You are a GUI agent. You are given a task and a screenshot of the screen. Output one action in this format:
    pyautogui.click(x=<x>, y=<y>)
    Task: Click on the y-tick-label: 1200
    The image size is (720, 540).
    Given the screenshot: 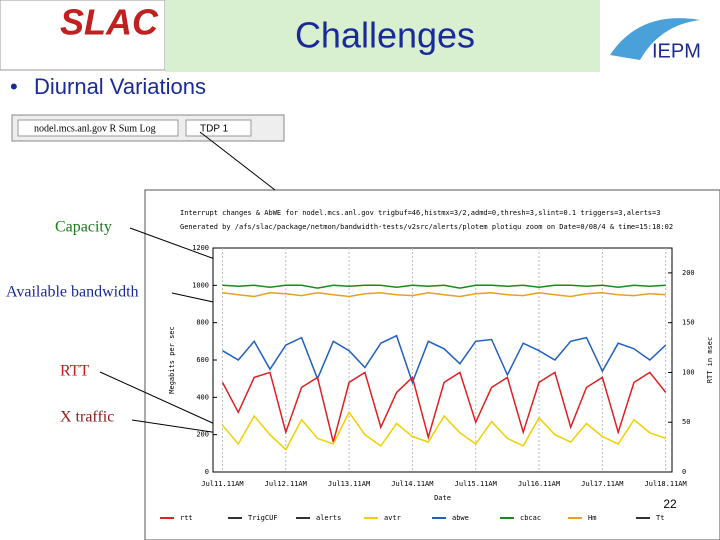 What is the action you would take?
    pyautogui.click(x=200, y=248)
    